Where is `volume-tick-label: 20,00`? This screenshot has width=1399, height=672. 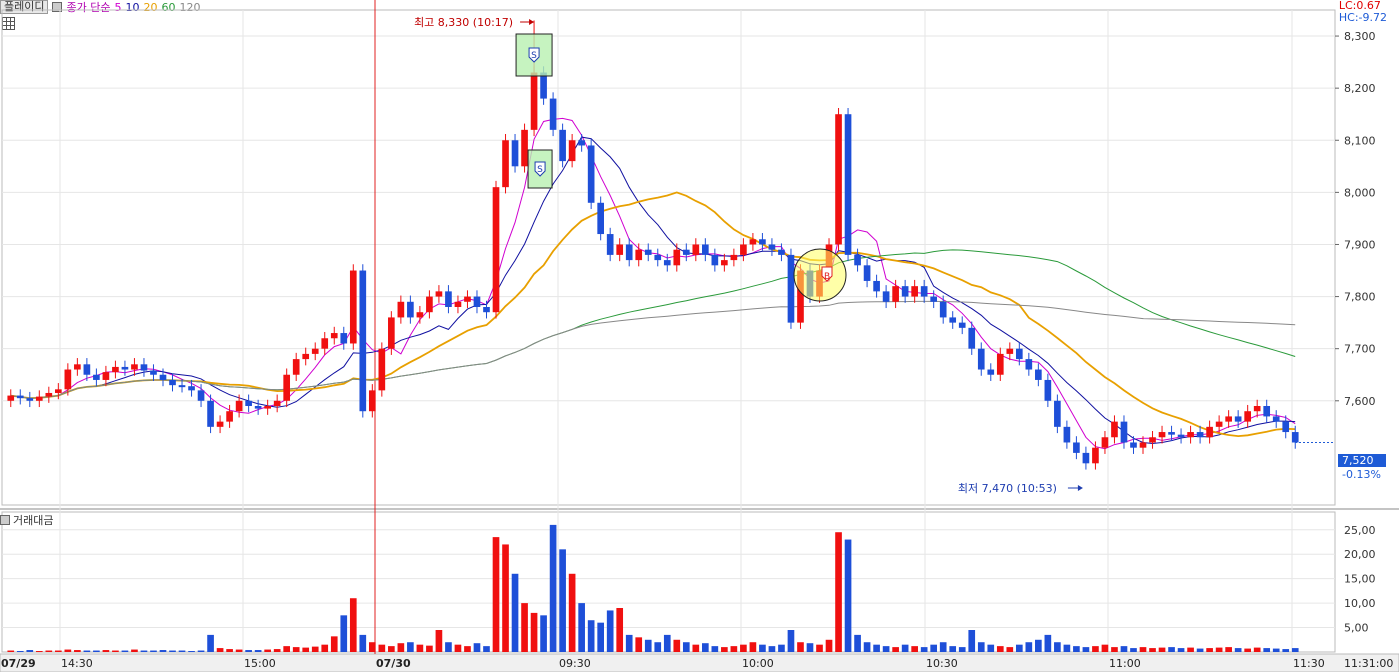
volume-tick-label: 20,00 is located at coordinates (1360, 554).